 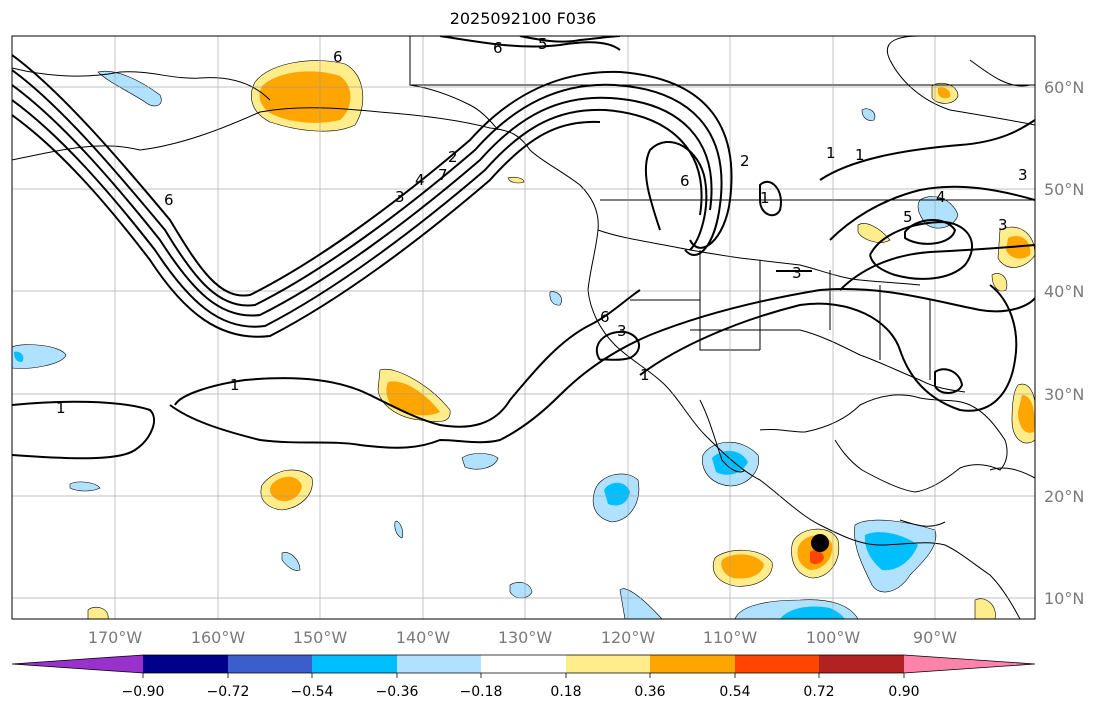 What do you see at coordinates (1064, 343) in the screenshot?
I see `latitude-labels: 60°N 50°N 40°N 30°N 20°N 10°N` at bounding box center [1064, 343].